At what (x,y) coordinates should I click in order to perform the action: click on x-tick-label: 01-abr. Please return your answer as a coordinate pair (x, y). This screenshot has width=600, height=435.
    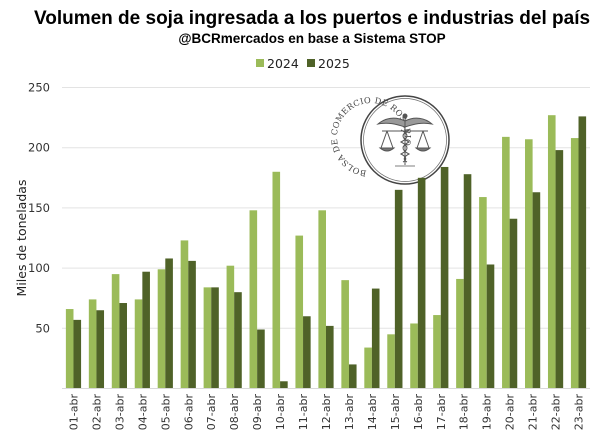
    Looking at the image, I should click on (73, 412).